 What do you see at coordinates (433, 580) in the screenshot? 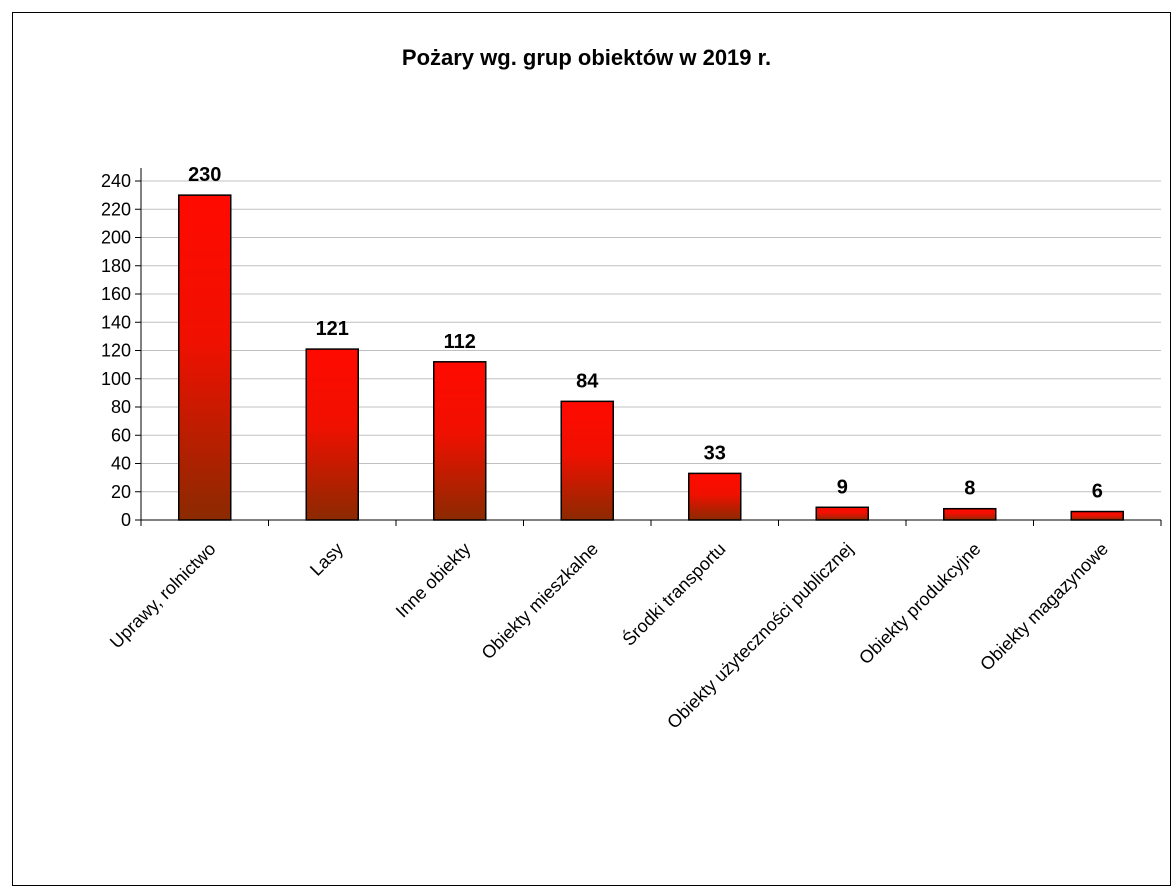
I see `category-label: Inne obiekty` at bounding box center [433, 580].